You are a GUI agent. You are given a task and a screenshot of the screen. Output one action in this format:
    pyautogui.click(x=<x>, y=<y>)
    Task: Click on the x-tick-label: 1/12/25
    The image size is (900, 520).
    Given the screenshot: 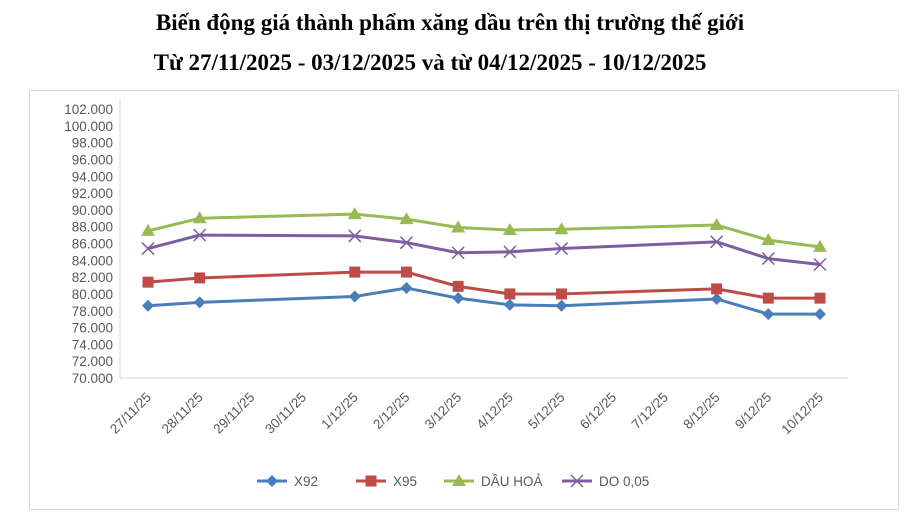 What is the action you would take?
    pyautogui.click(x=339, y=411)
    